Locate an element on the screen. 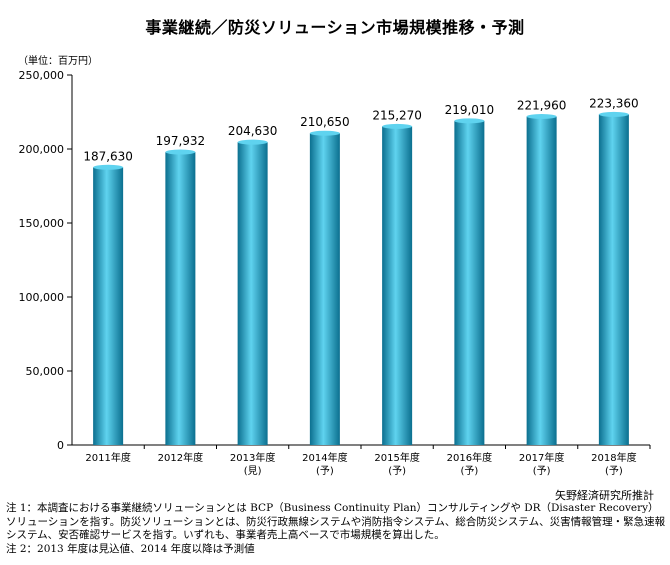  x-tick-label: 2013年度 is located at coordinates (252, 457).